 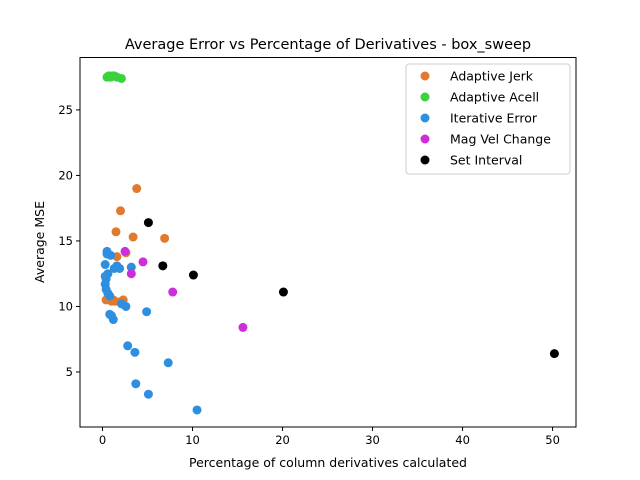 I want to click on x-tick-label: 0, so click(x=102, y=440).